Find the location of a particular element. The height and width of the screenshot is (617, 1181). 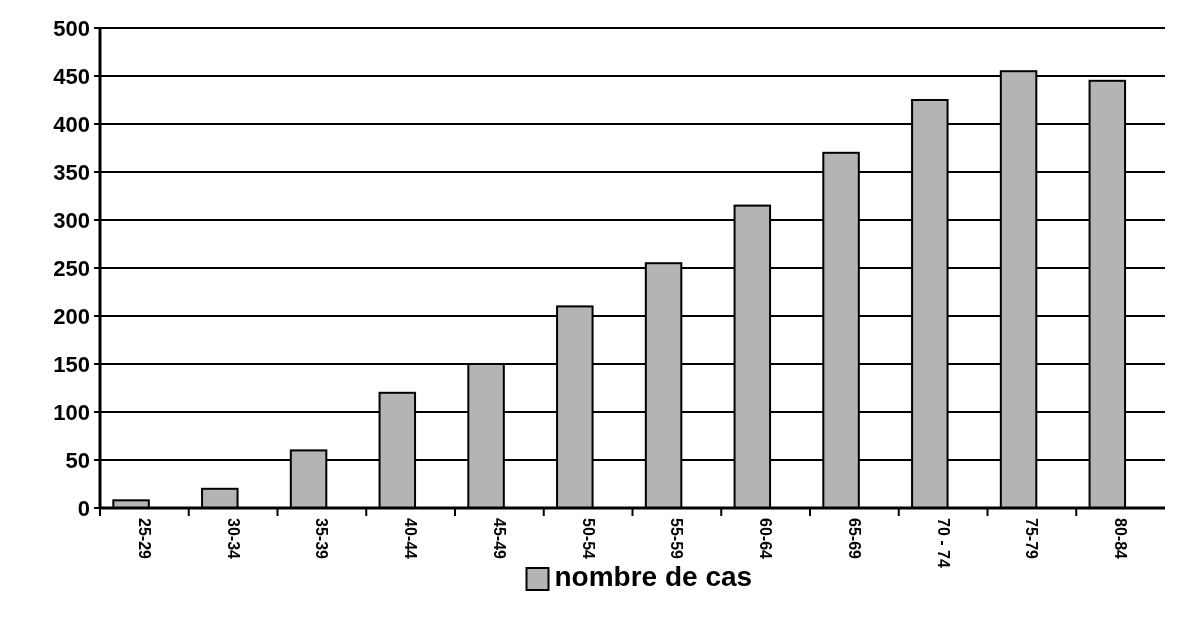

x-tick-label: 50-54 is located at coordinates (588, 539).